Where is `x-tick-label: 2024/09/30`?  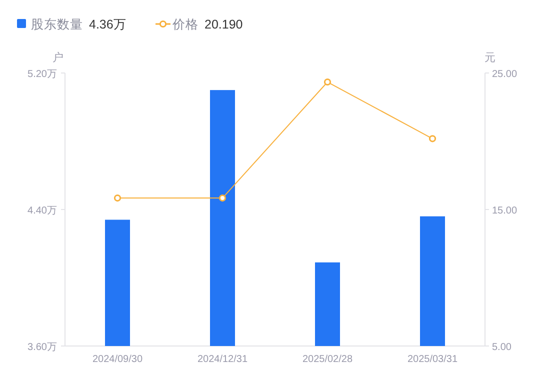 x-tick-label: 2024/09/30 is located at coordinates (117, 359).